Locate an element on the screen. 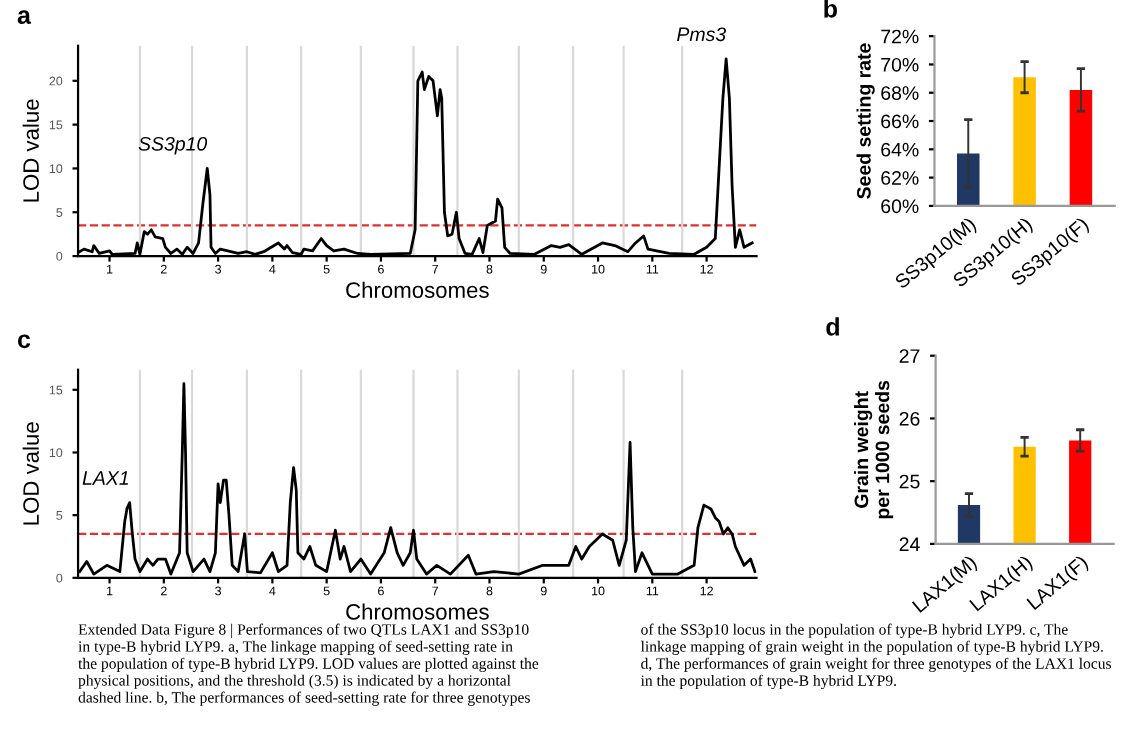  y-tick-label: 24 is located at coordinates (909, 544).